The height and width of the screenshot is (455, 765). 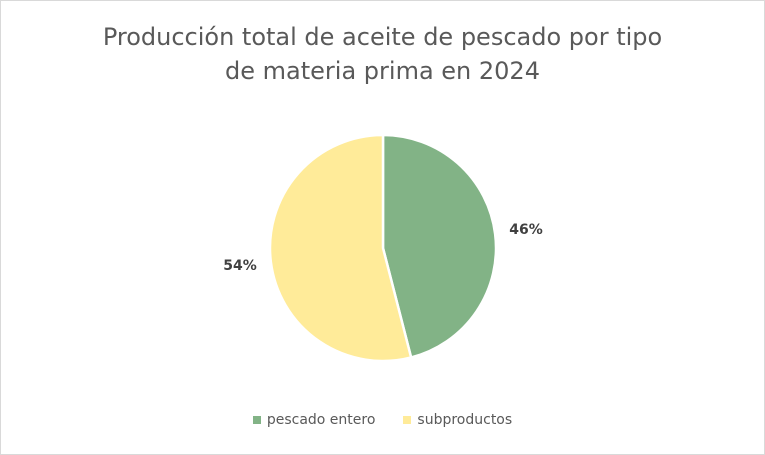 I want to click on legend-label-pescado-entero: pescado entero, so click(x=321, y=420).